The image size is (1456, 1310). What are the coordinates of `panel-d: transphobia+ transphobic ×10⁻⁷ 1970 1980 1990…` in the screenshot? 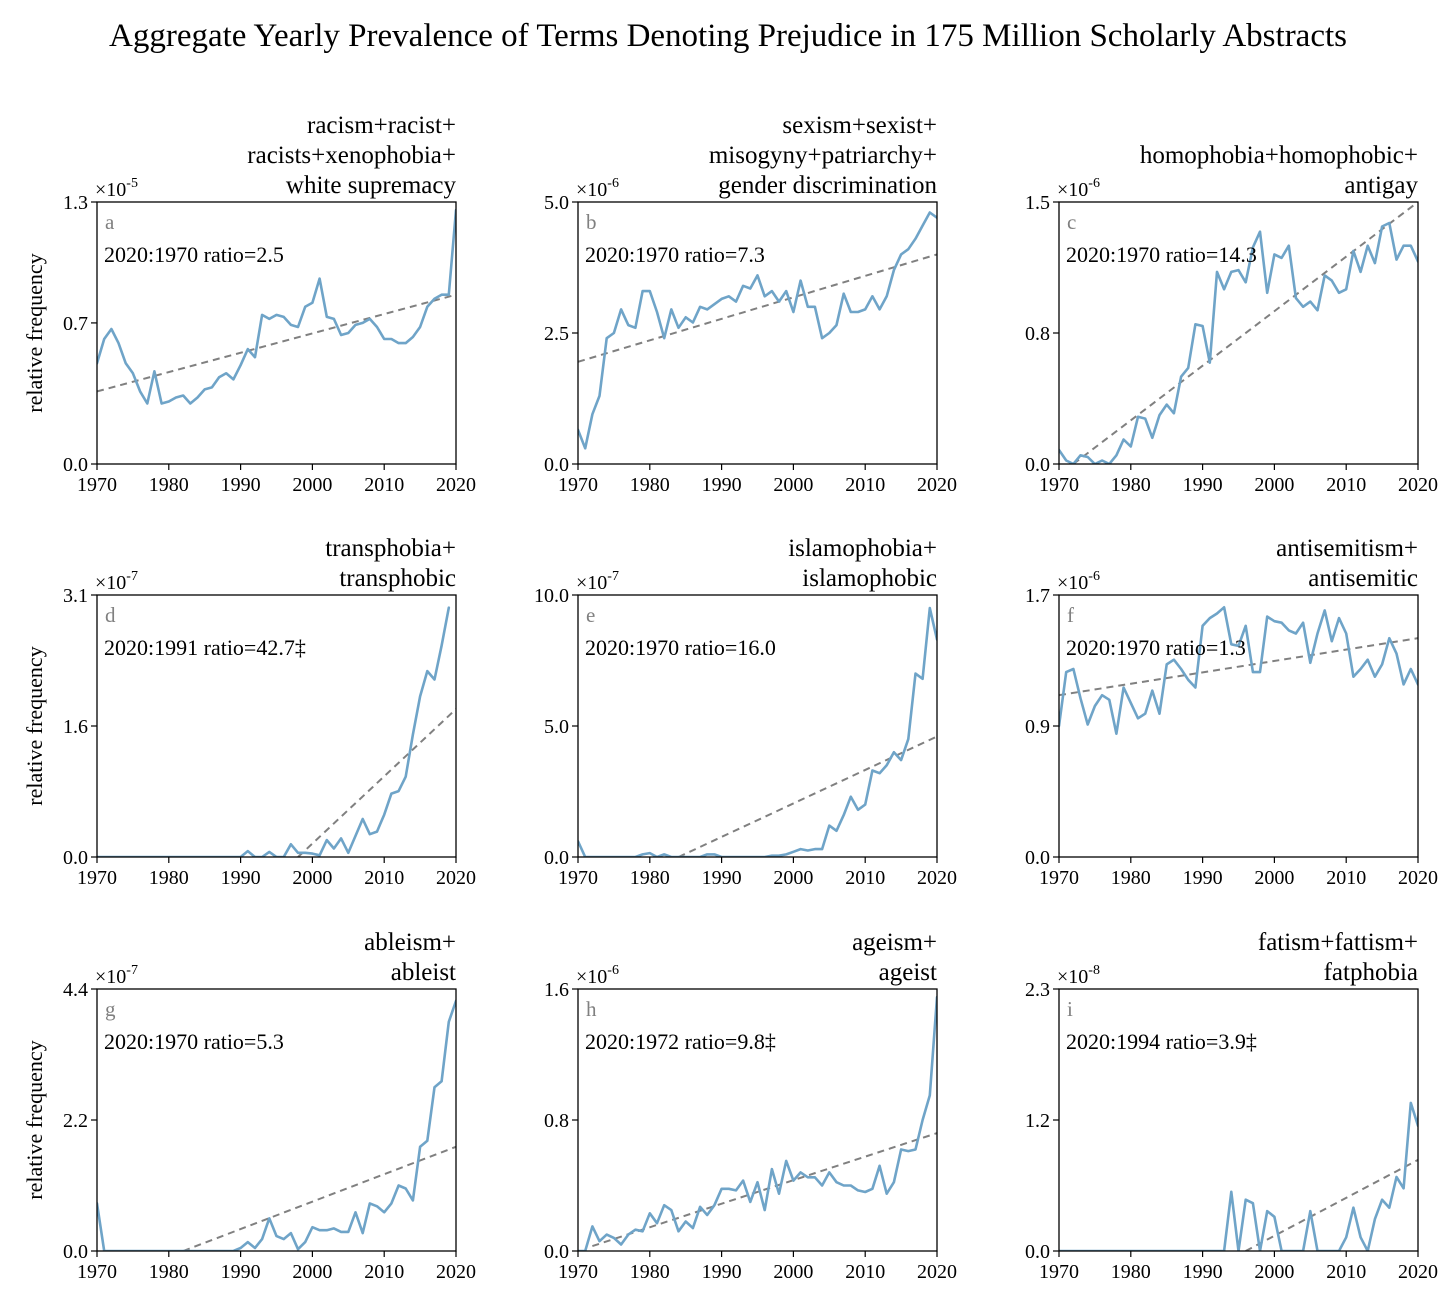 It's located at (249, 712).